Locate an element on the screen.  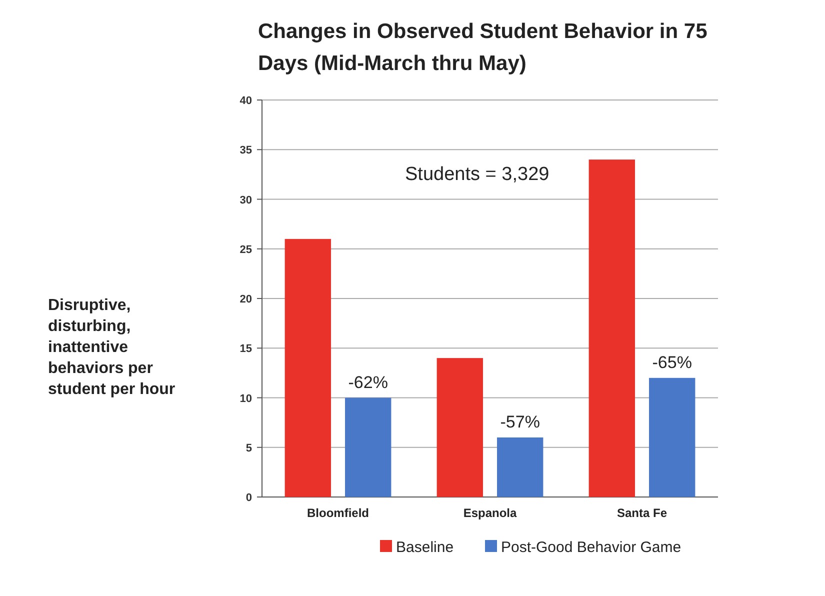
y-tick-label: 5 is located at coordinates (249, 448).